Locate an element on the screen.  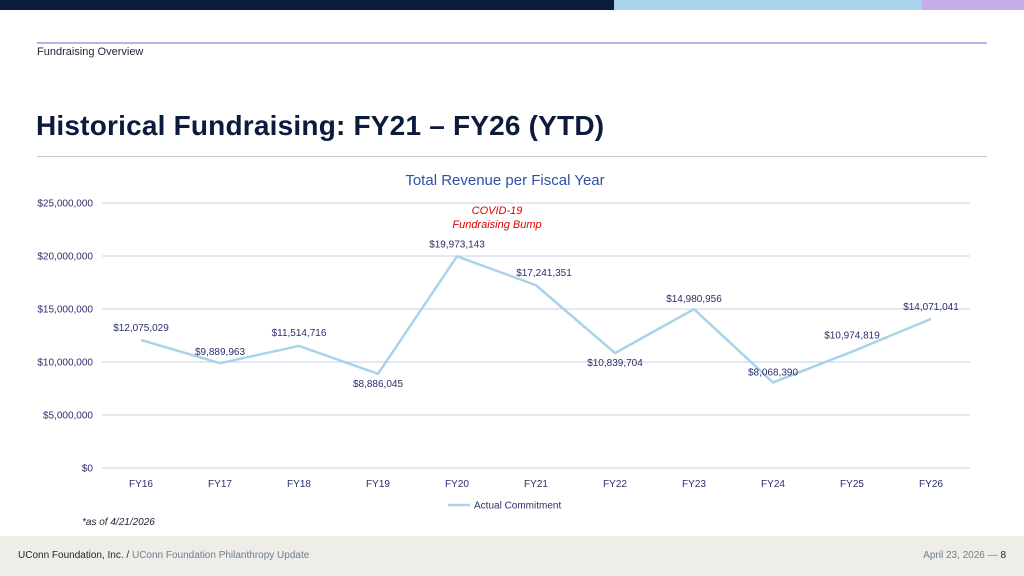
top-color-bar is located at coordinates (512, 5).